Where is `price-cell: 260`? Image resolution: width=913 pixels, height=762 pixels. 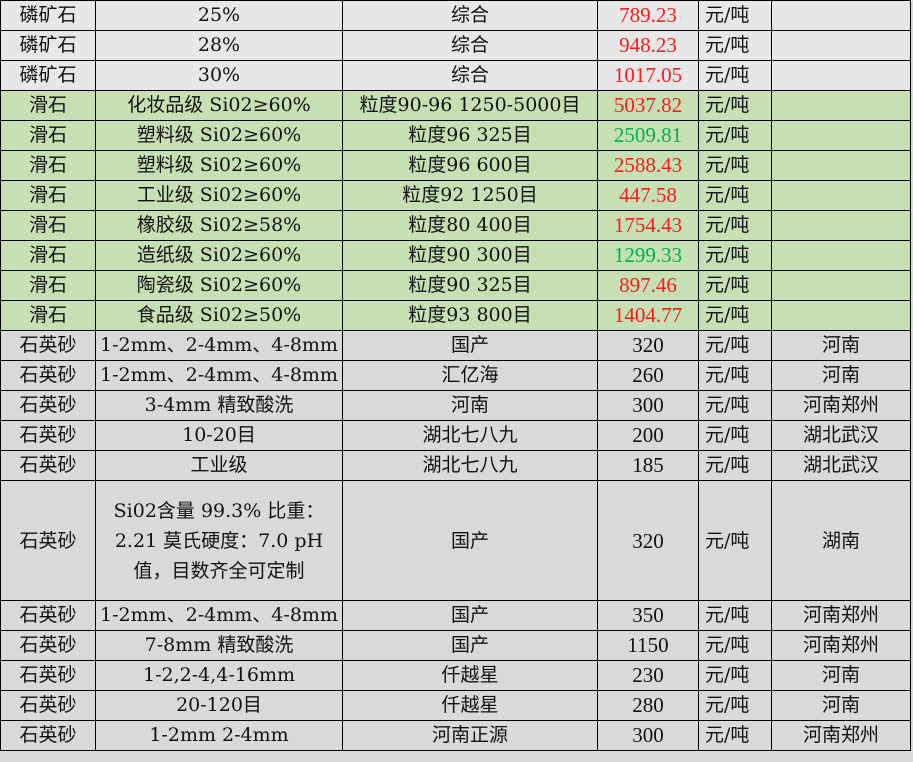 price-cell: 260 is located at coordinates (648, 375).